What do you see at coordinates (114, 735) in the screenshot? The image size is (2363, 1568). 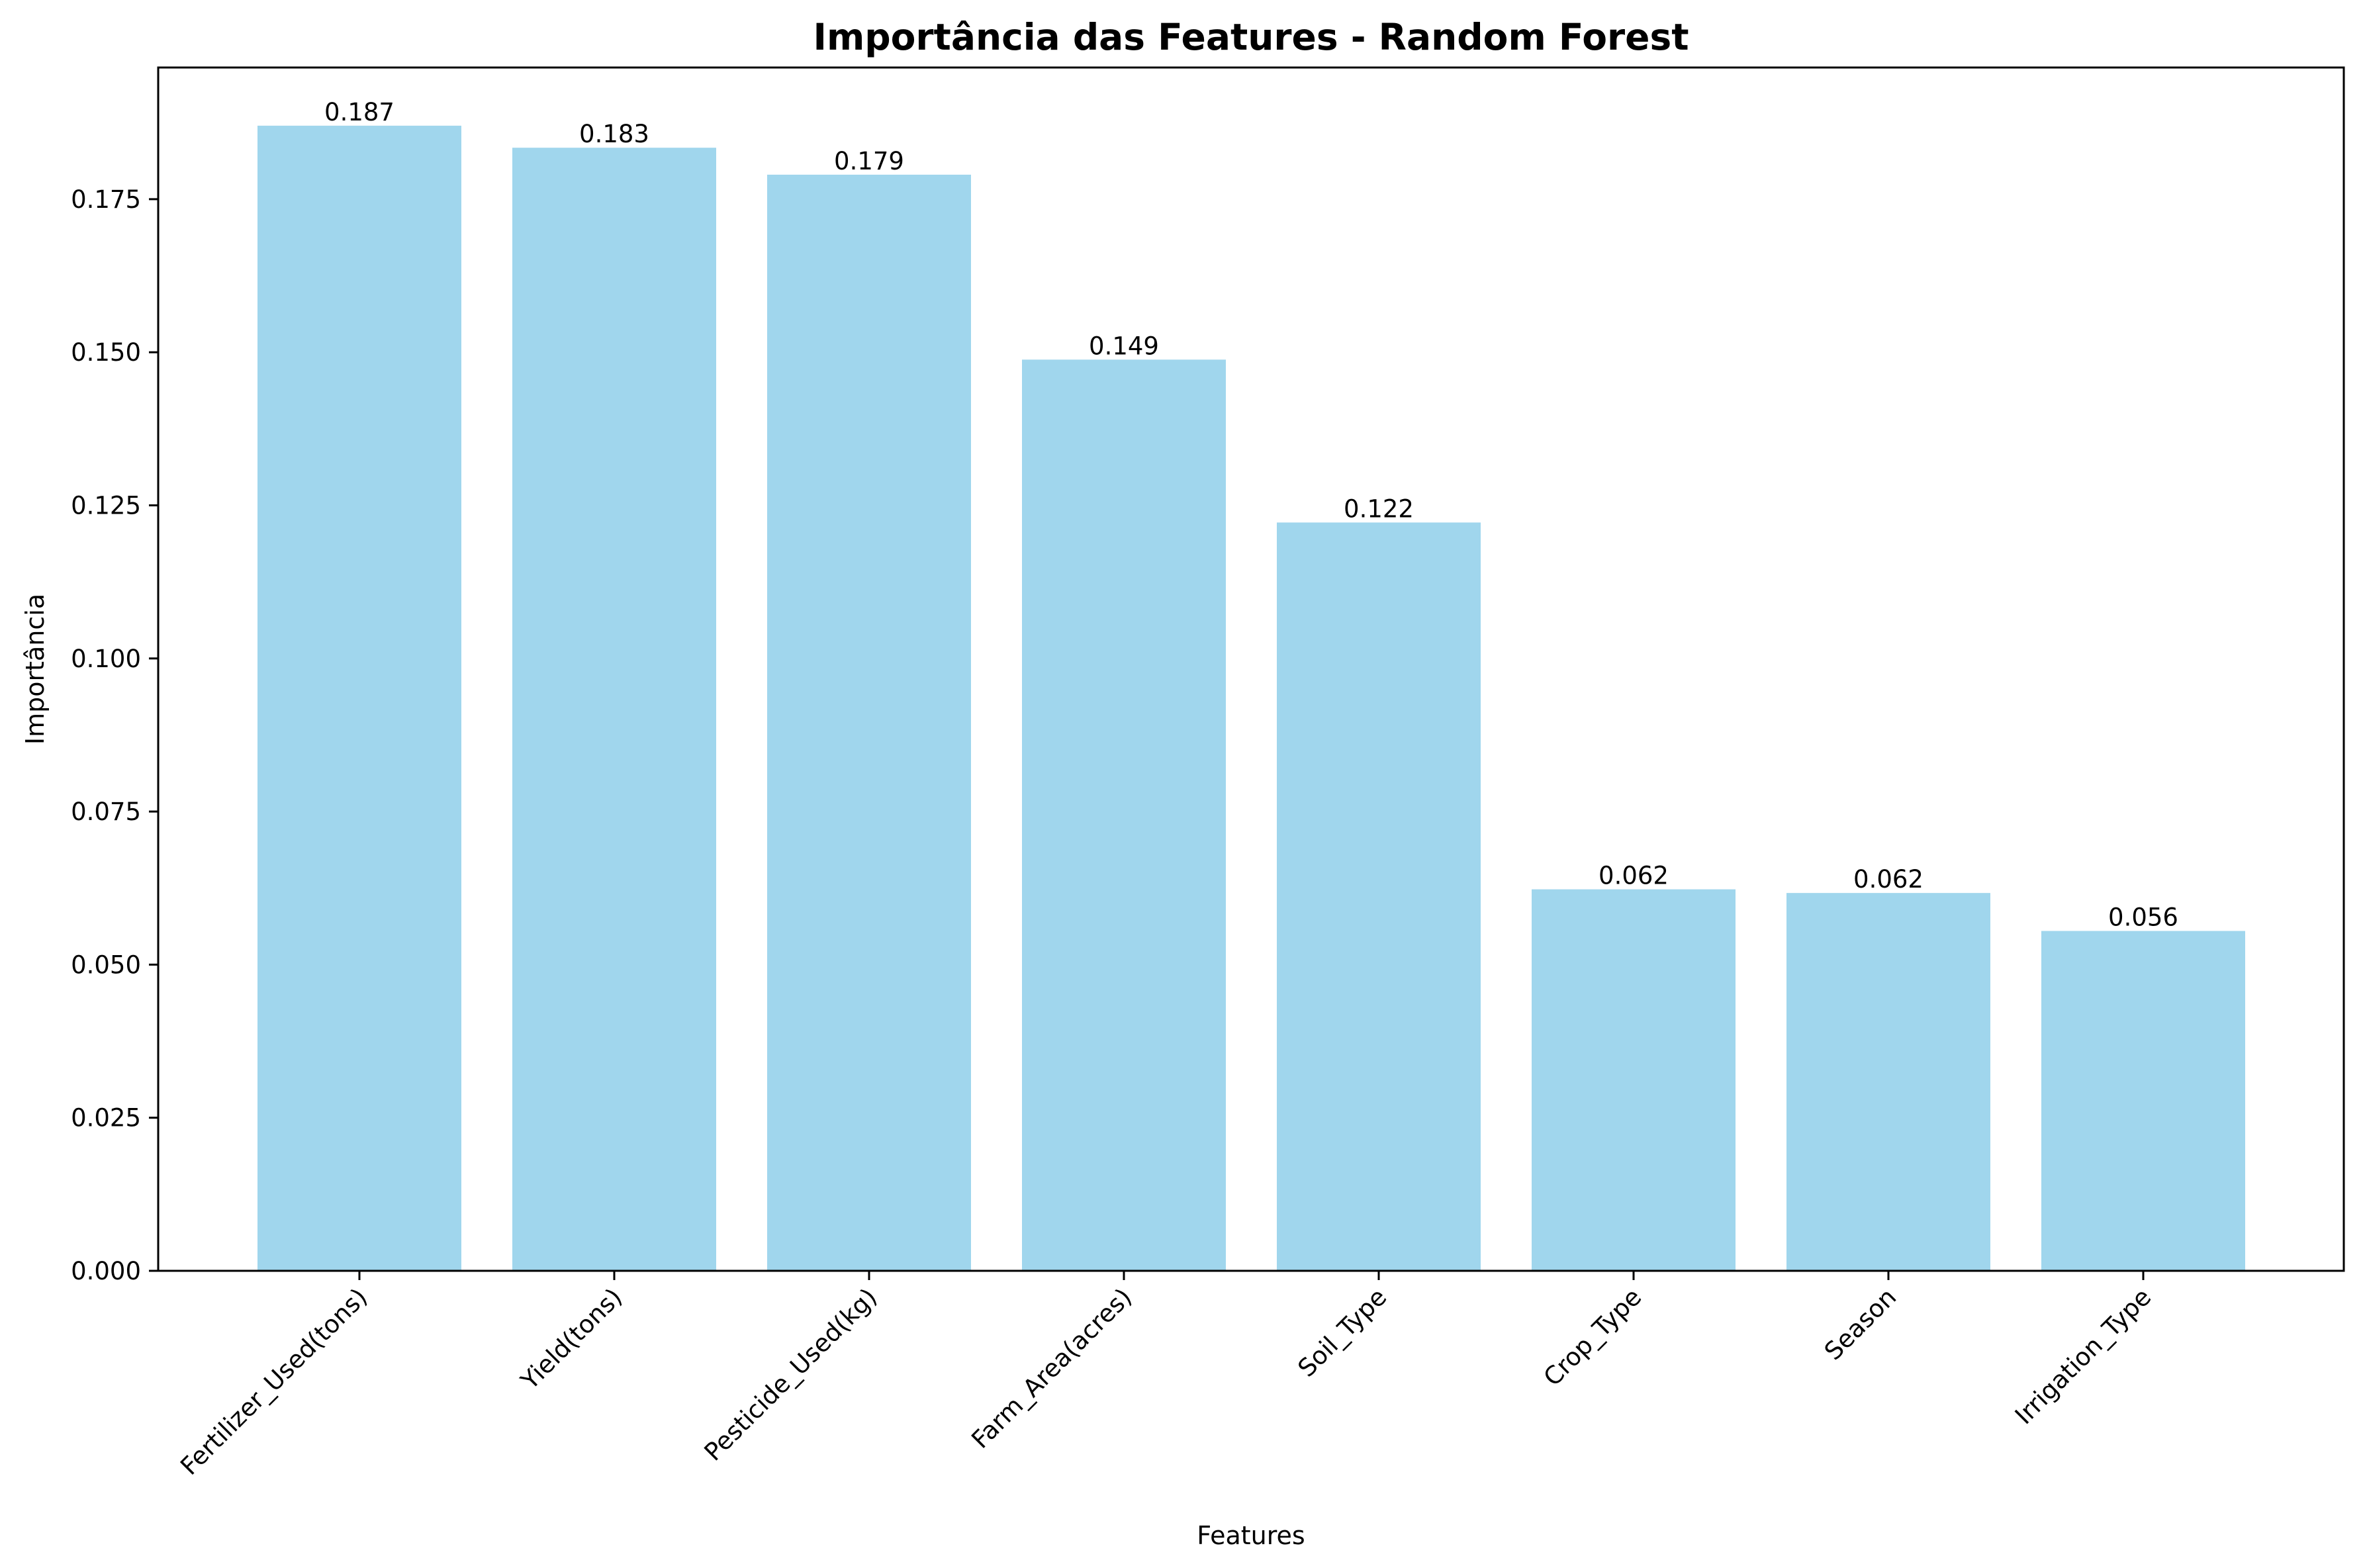 I see `y-axis: 0.000 0.025 0.050 0.075 0.100 0.125 0.150 0.175` at bounding box center [114, 735].